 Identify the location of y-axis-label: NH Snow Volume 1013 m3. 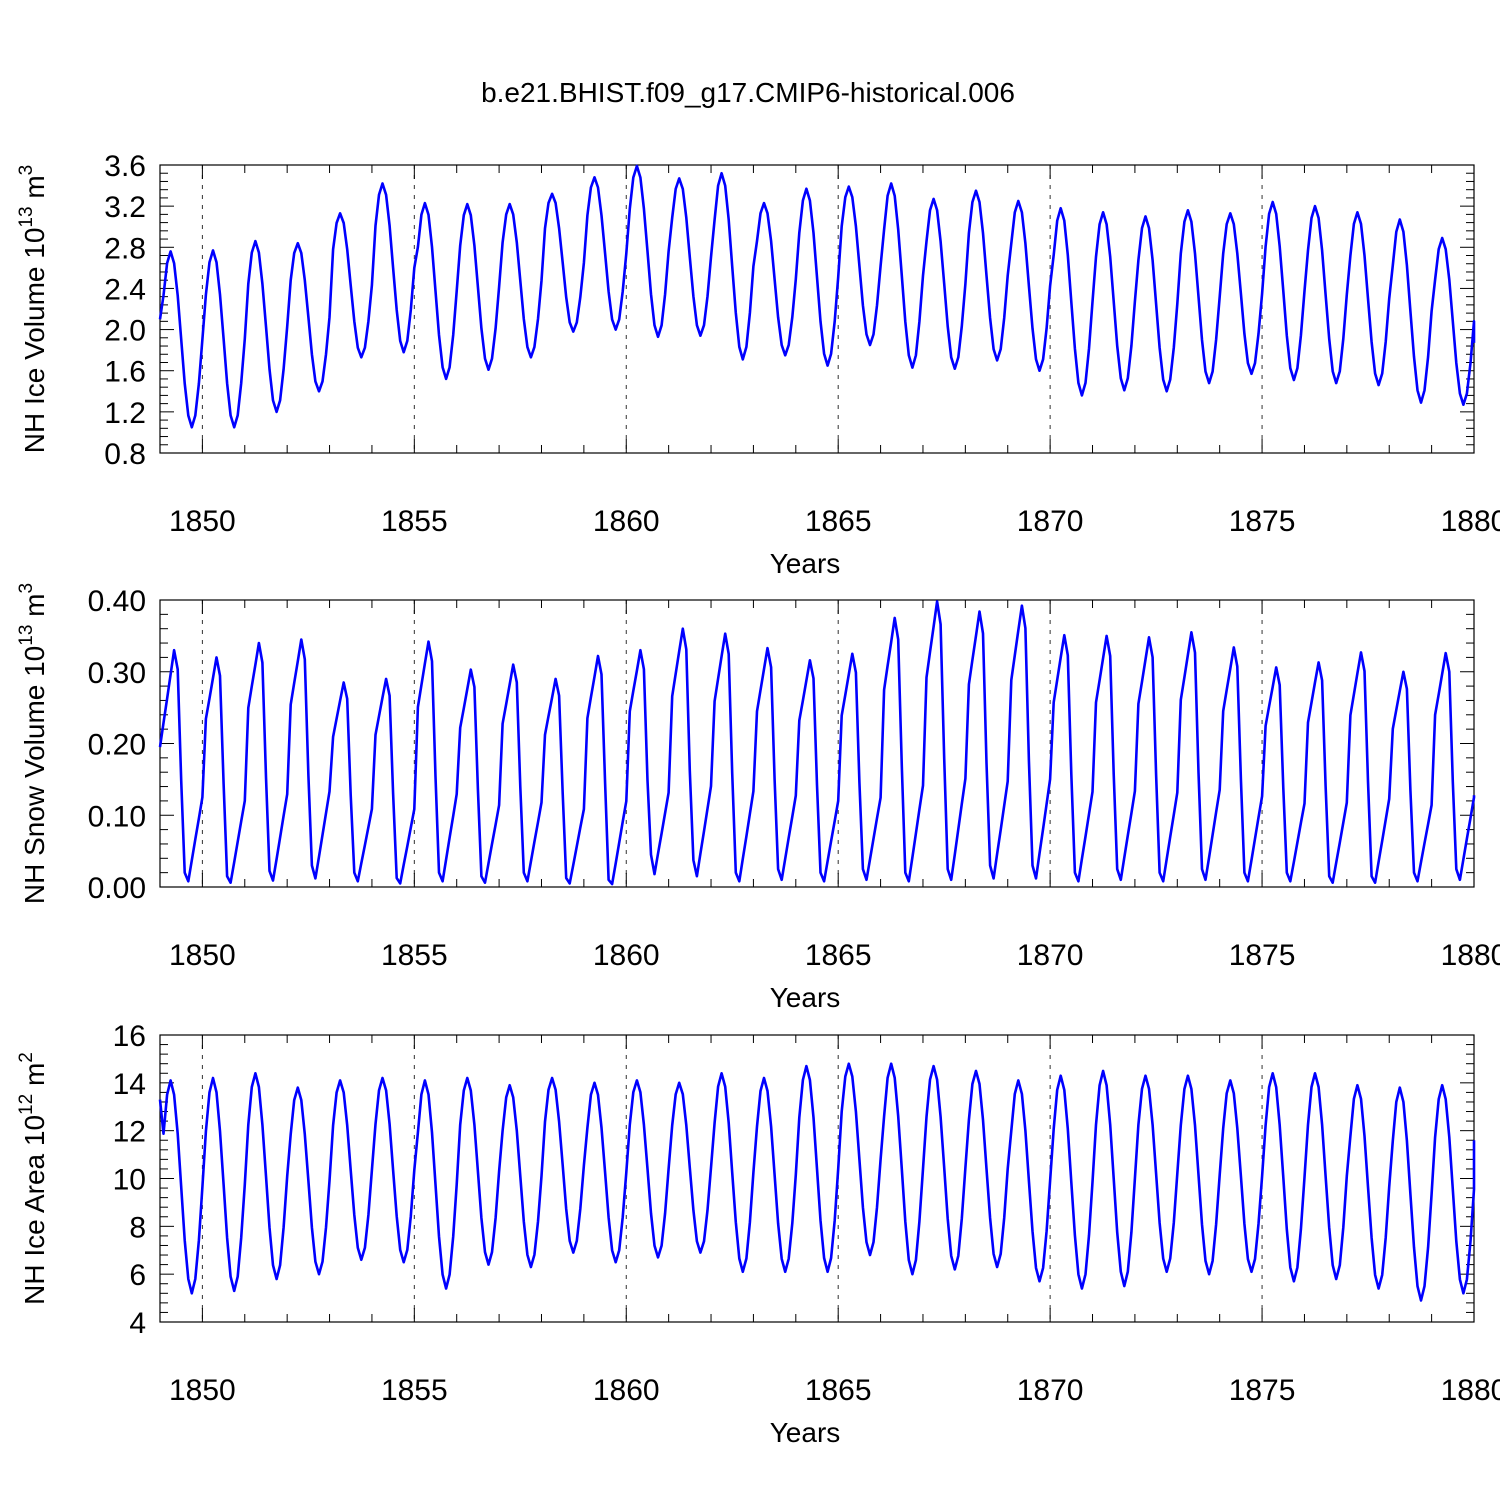
(33, 743).